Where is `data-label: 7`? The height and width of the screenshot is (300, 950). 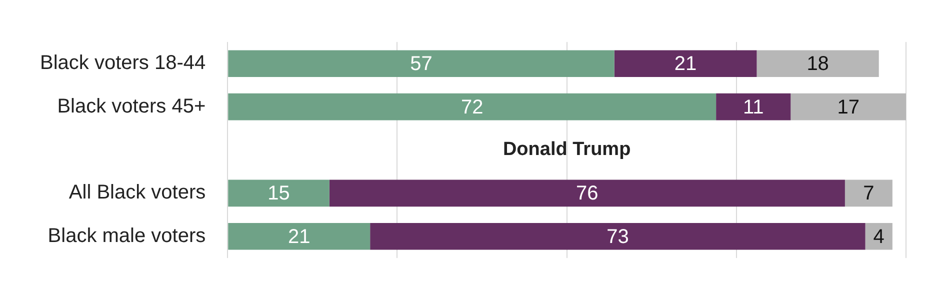 data-label: 7 is located at coordinates (868, 193).